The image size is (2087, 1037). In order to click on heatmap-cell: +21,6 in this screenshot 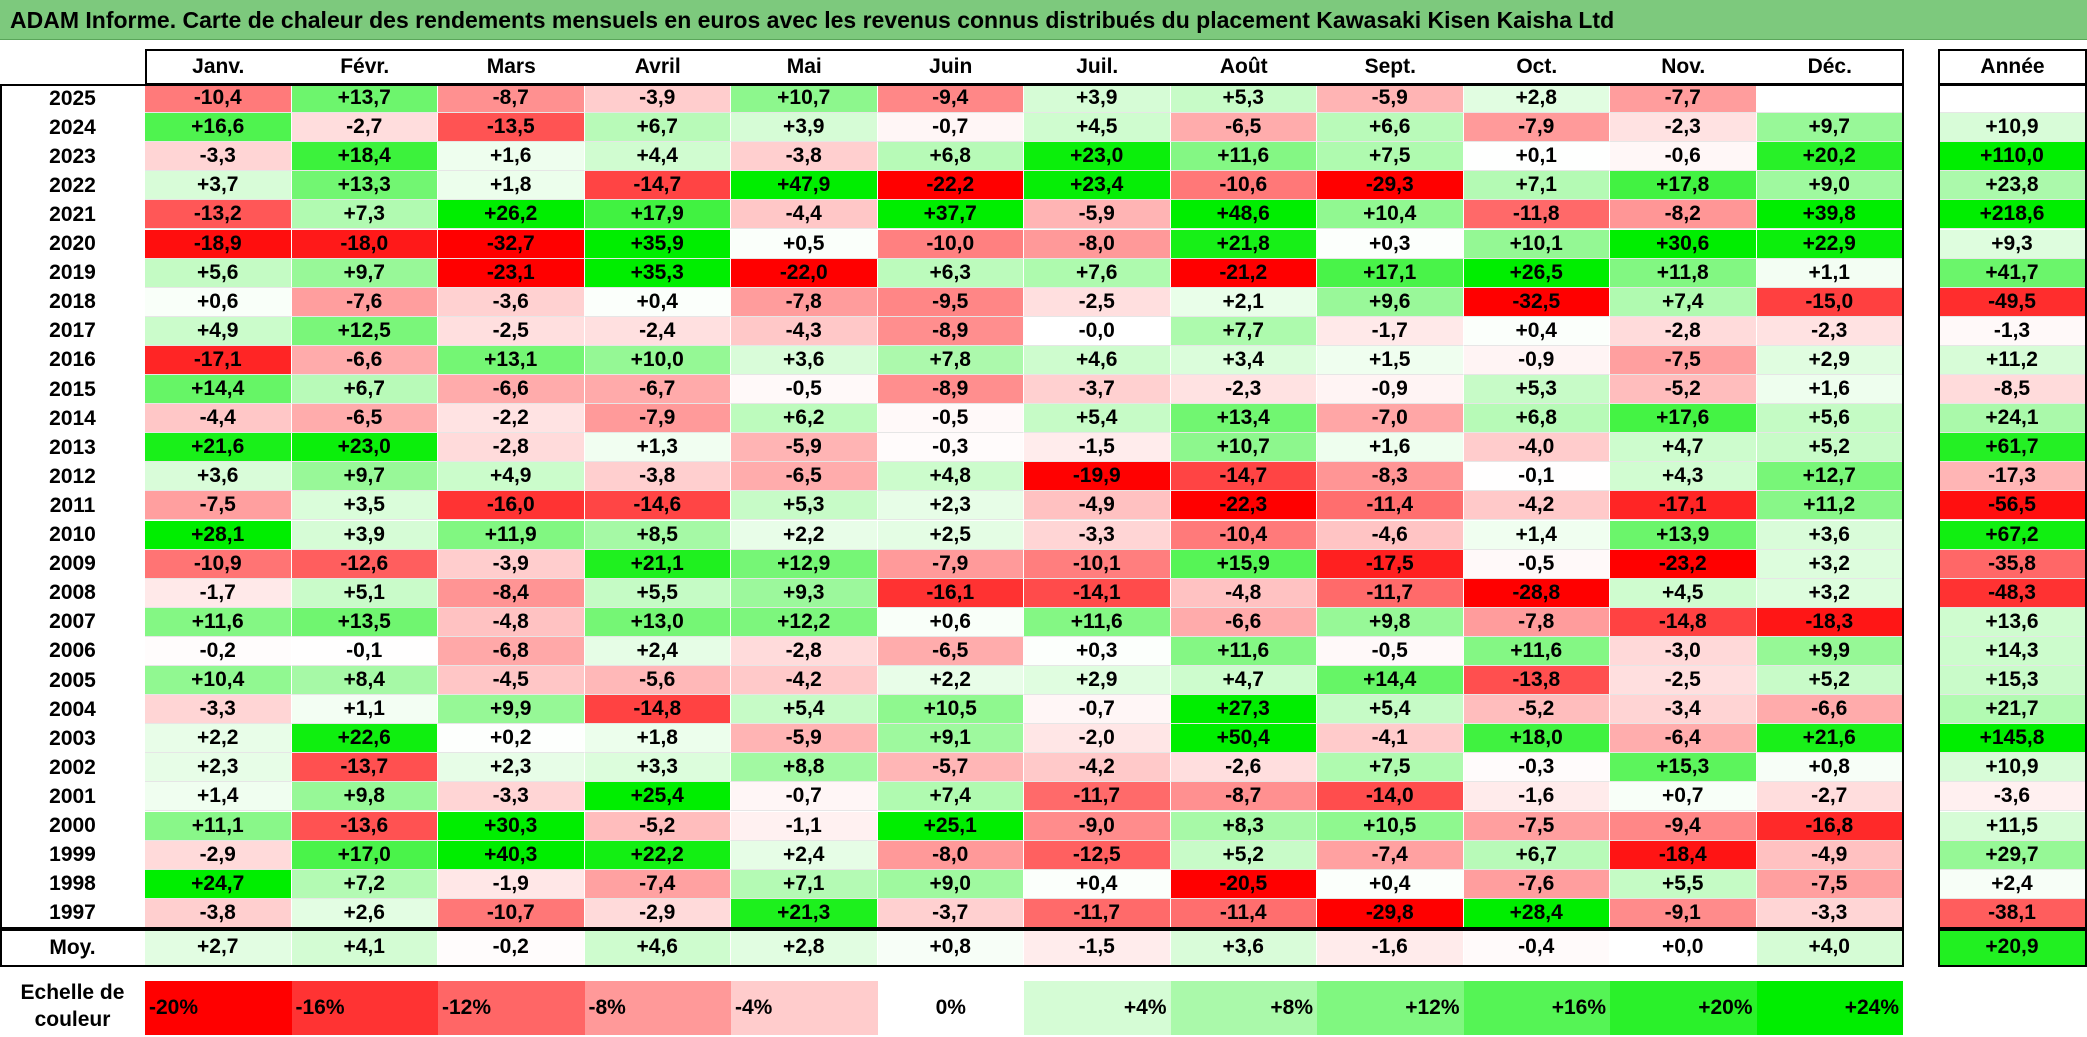, I will do `click(218, 448)`.